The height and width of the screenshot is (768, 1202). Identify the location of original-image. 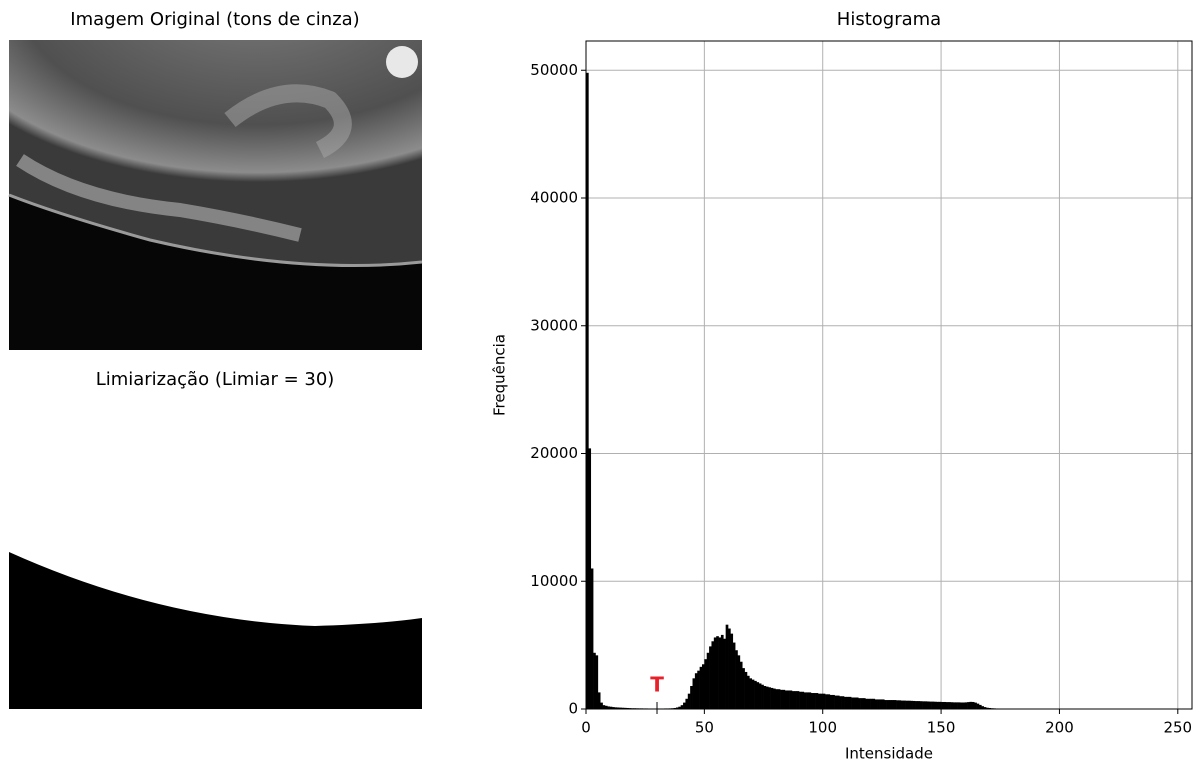
(215, 195).